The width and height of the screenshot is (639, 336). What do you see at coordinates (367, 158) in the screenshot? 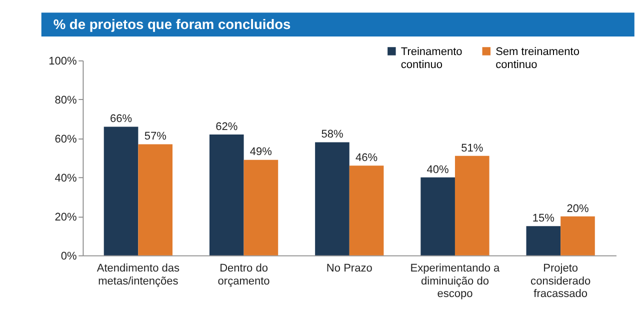
I see `data-label: 46%` at bounding box center [367, 158].